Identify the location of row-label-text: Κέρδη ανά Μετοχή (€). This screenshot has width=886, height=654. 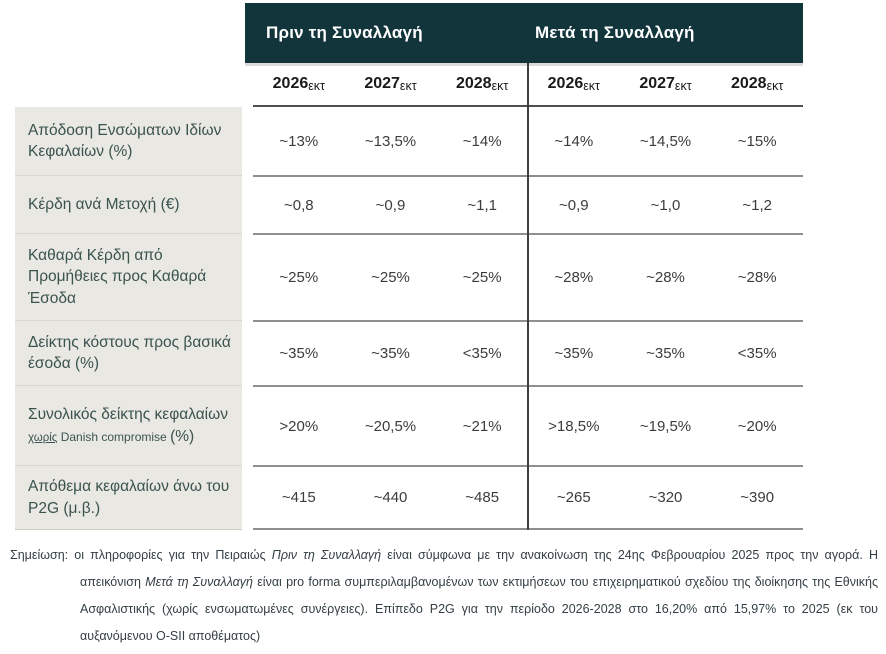
(104, 204).